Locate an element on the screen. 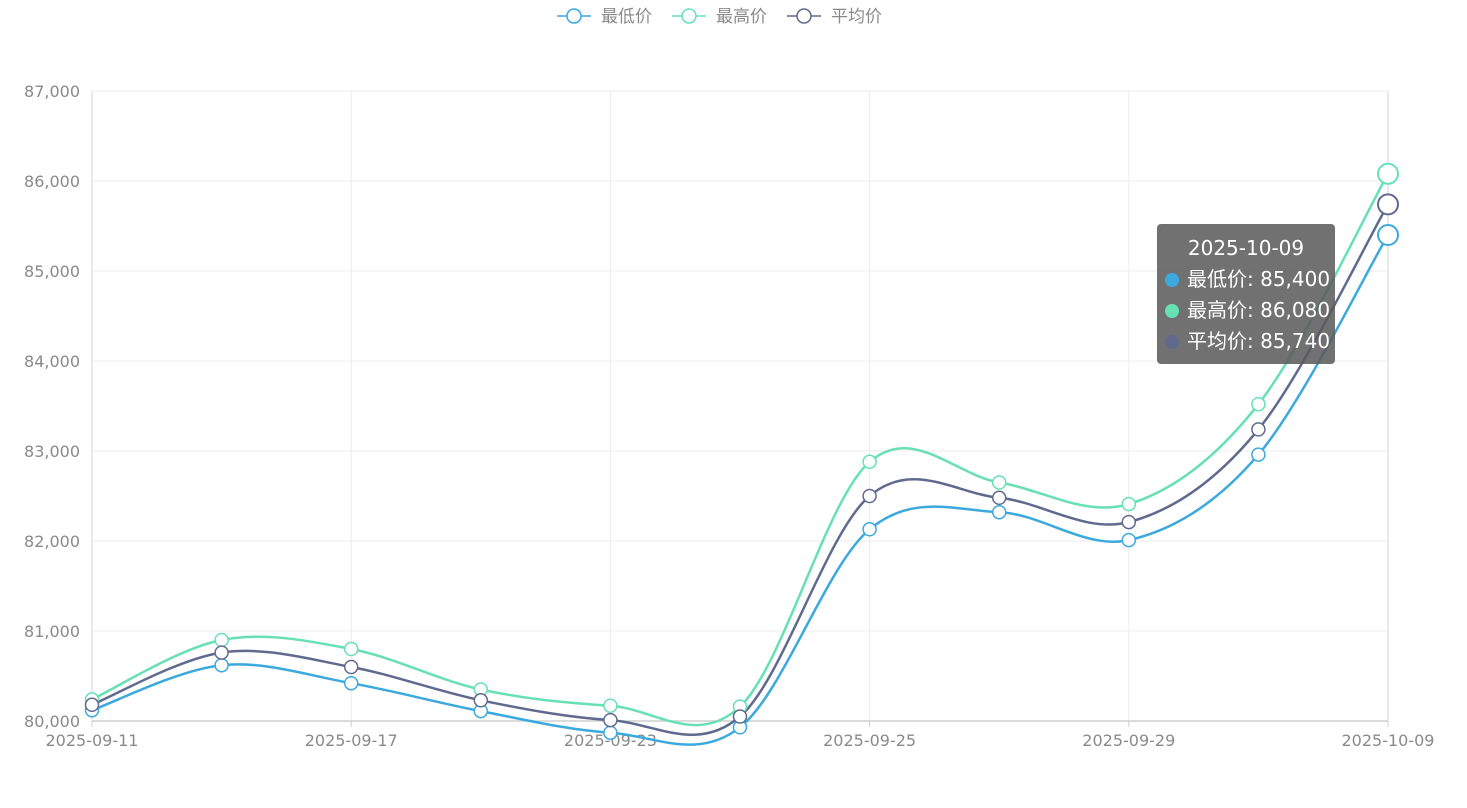 The image size is (1467, 808). legend-marker-avg is located at coordinates (804, 16).